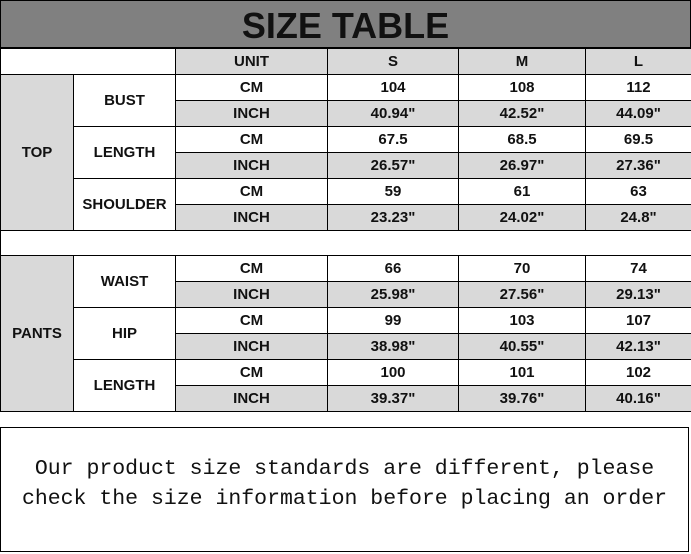 This screenshot has height=554, width=691. What do you see at coordinates (393, 268) in the screenshot?
I see `value-cell: 66` at bounding box center [393, 268].